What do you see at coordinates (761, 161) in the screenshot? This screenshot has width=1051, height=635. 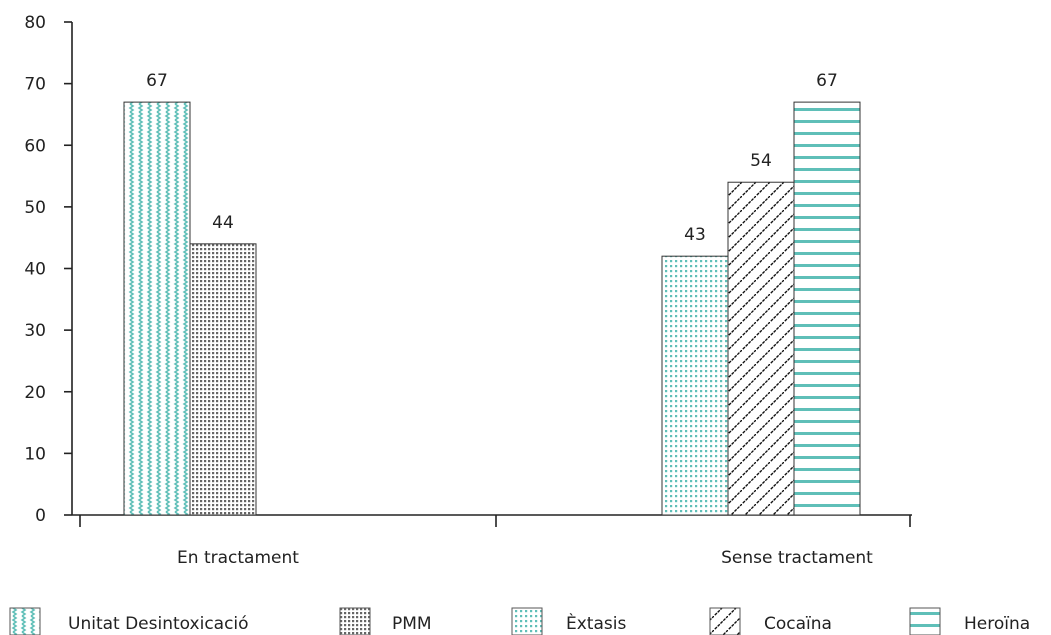 I see `data-label: 54` at bounding box center [761, 161].